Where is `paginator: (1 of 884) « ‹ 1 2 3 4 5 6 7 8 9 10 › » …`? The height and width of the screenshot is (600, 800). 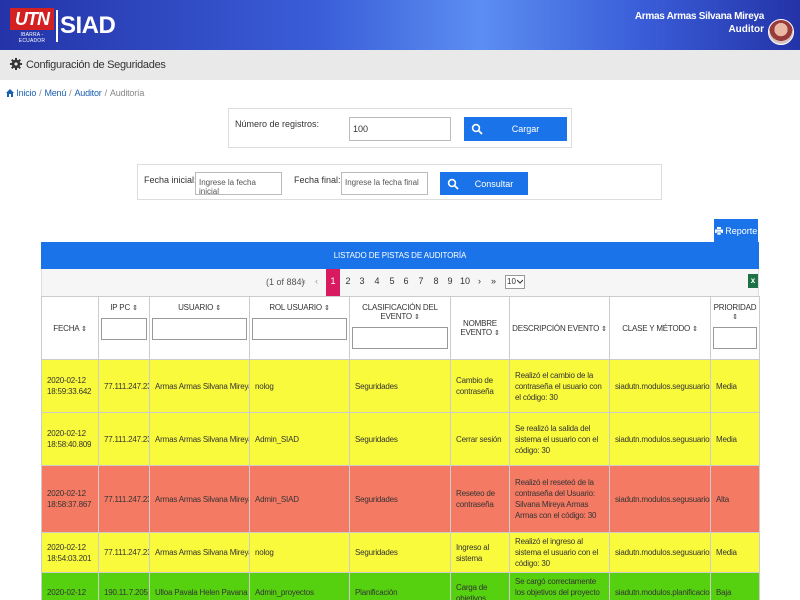
paginator: (1 of 884) « ‹ 1 2 3 4 5 6 7 8 9 10 › » … is located at coordinates (400, 282).